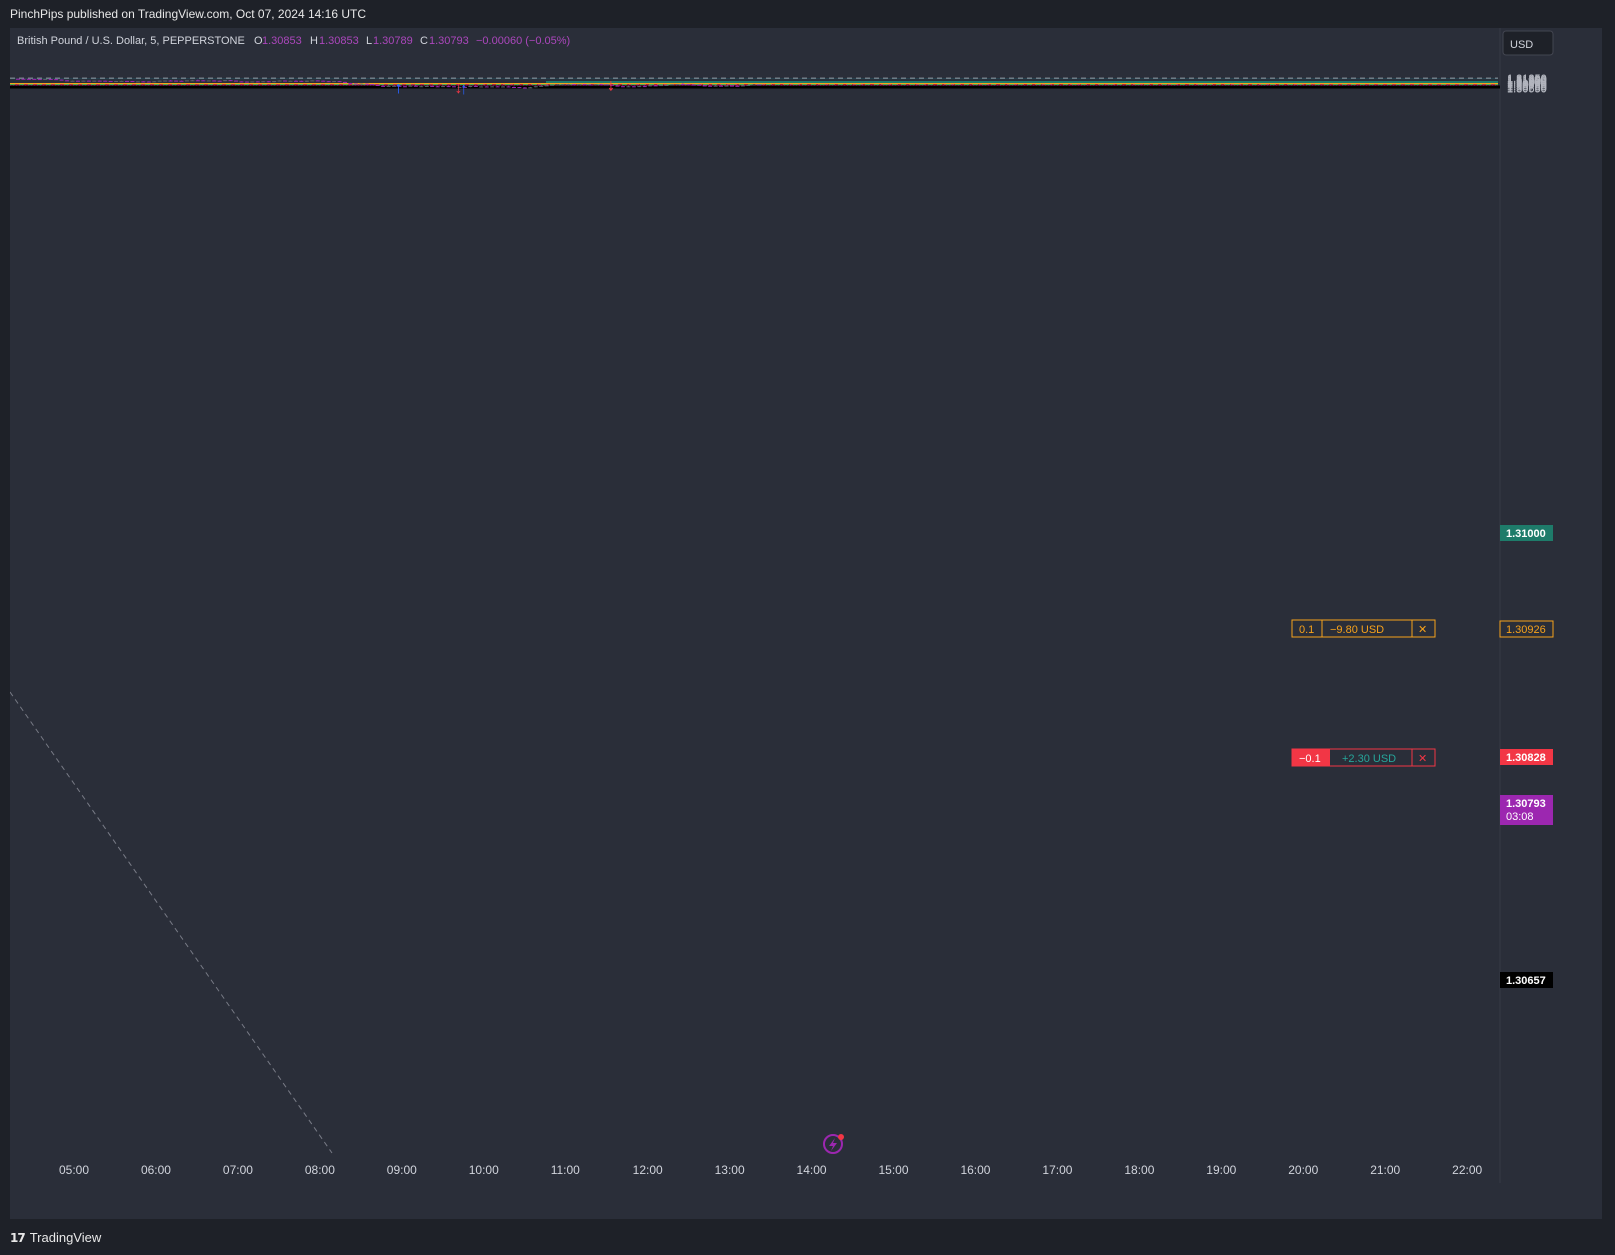 The height and width of the screenshot is (1255, 1615). What do you see at coordinates (320, 1170) in the screenshot?
I see `time-tick-label: 08:00` at bounding box center [320, 1170].